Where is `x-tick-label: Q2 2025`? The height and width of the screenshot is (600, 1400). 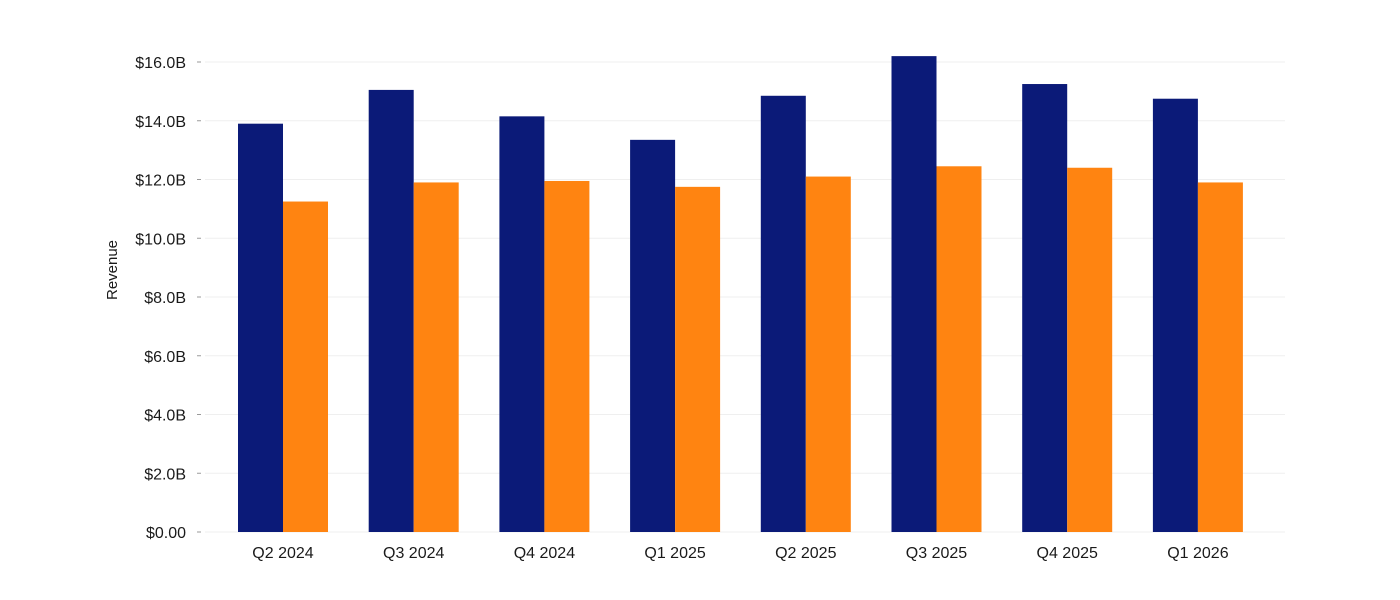 x-tick-label: Q2 2025 is located at coordinates (805, 553).